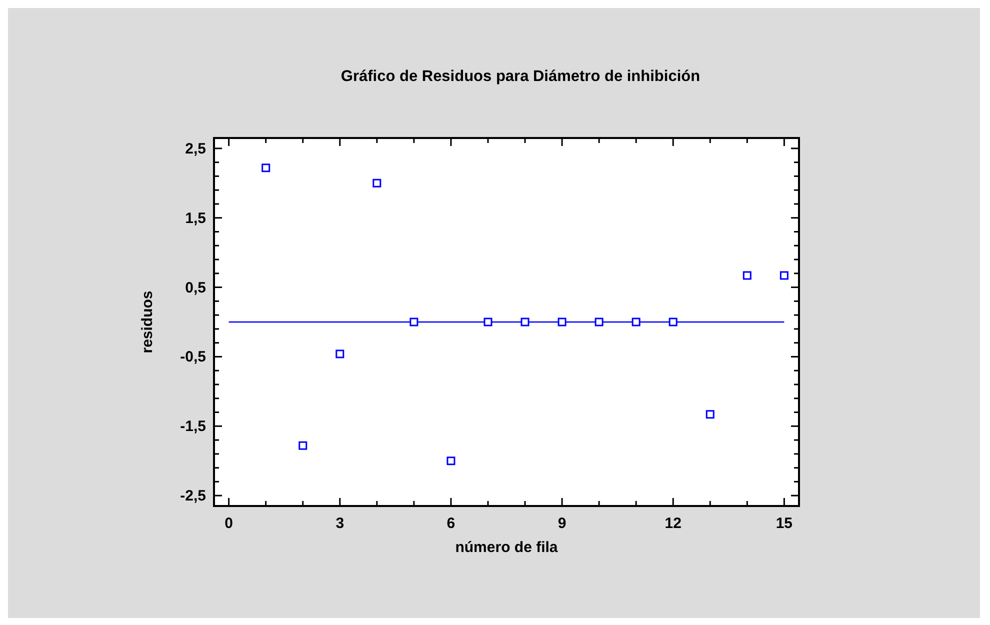  Describe the element at coordinates (193, 496) in the screenshot. I see `y-tick-label: -2,5` at that location.